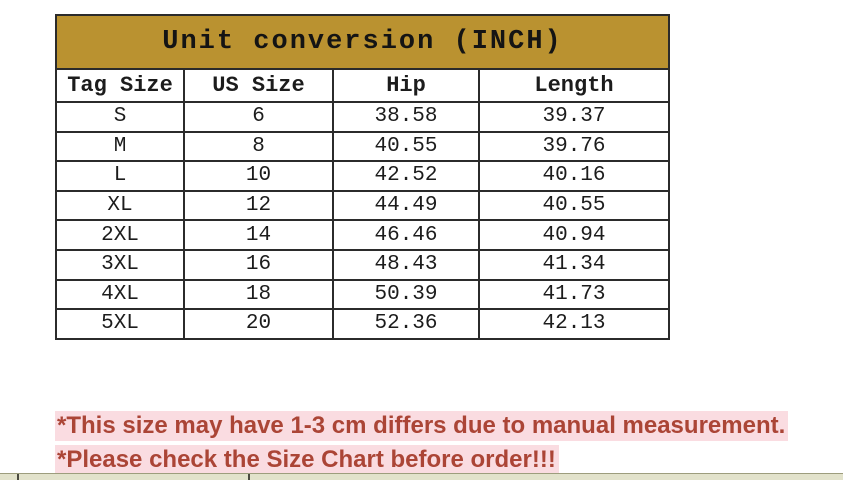 The height and width of the screenshot is (480, 843). I want to click on footer-tick-left, so click(18, 477).